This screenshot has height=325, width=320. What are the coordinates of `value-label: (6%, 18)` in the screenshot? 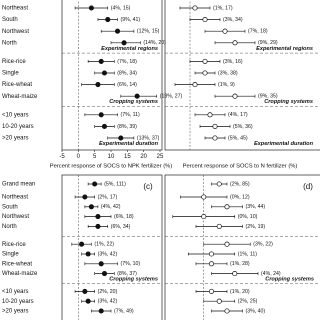 It's located at (124, 217).